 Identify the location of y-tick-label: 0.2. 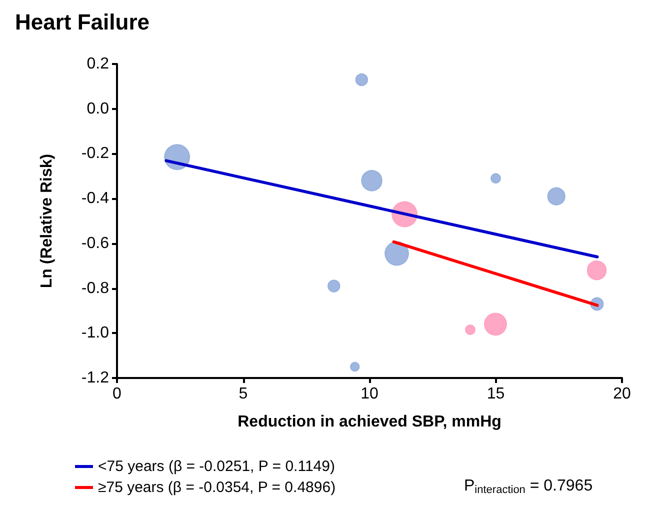
(98, 64).